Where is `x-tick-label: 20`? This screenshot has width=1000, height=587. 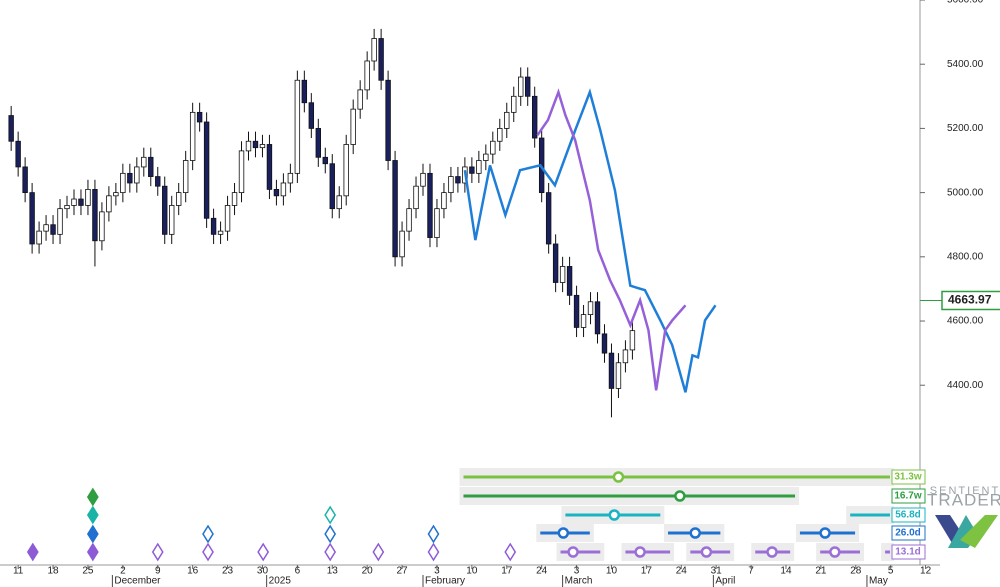
x-tick-label: 20 is located at coordinates (368, 571).